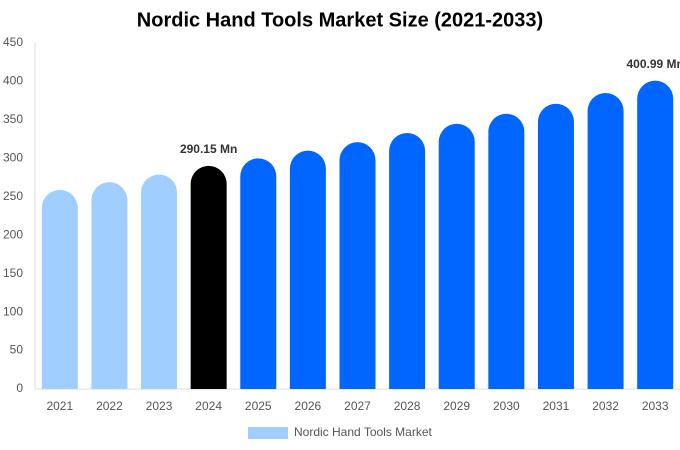 Image resolution: width=680 pixels, height=450 pixels. I want to click on y-tick-label: 400, so click(13, 81).